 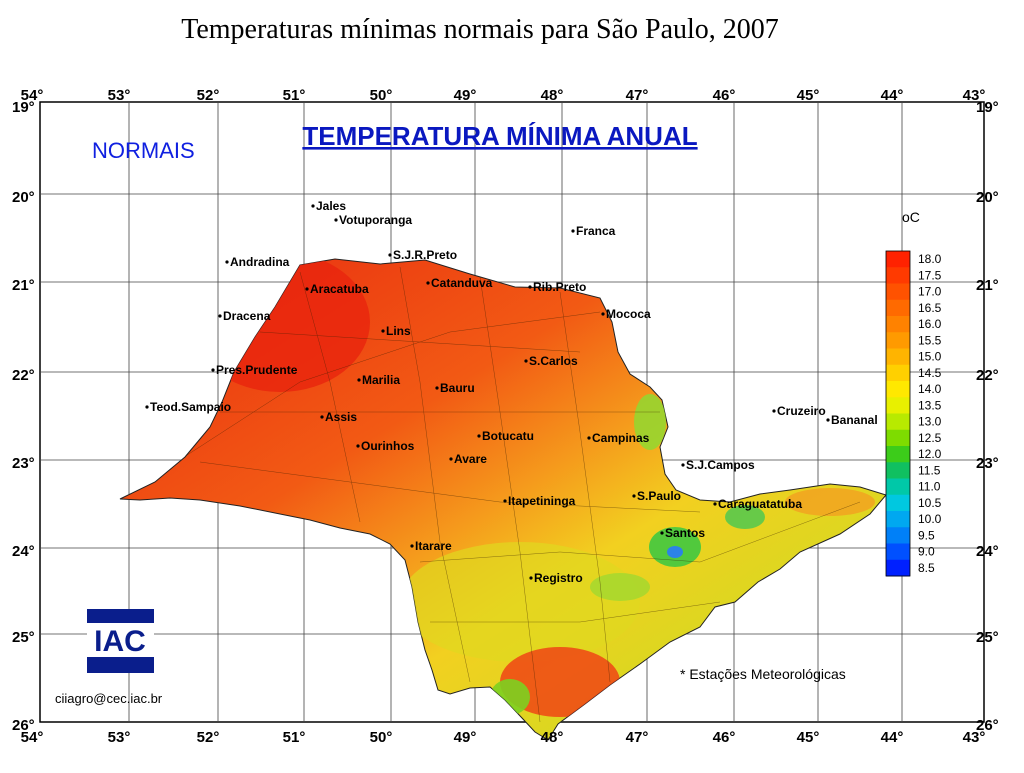 What do you see at coordinates (892, 95) in the screenshot?
I see `longitude-label-top: 44°` at bounding box center [892, 95].